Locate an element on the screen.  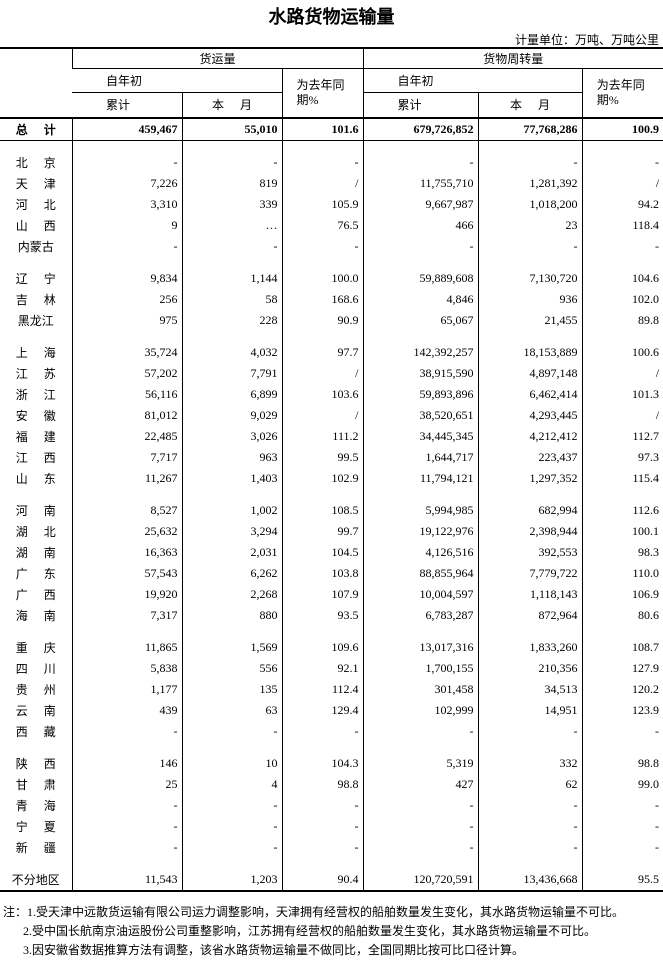
value-cell: 135 is located at coordinates (231, 689).